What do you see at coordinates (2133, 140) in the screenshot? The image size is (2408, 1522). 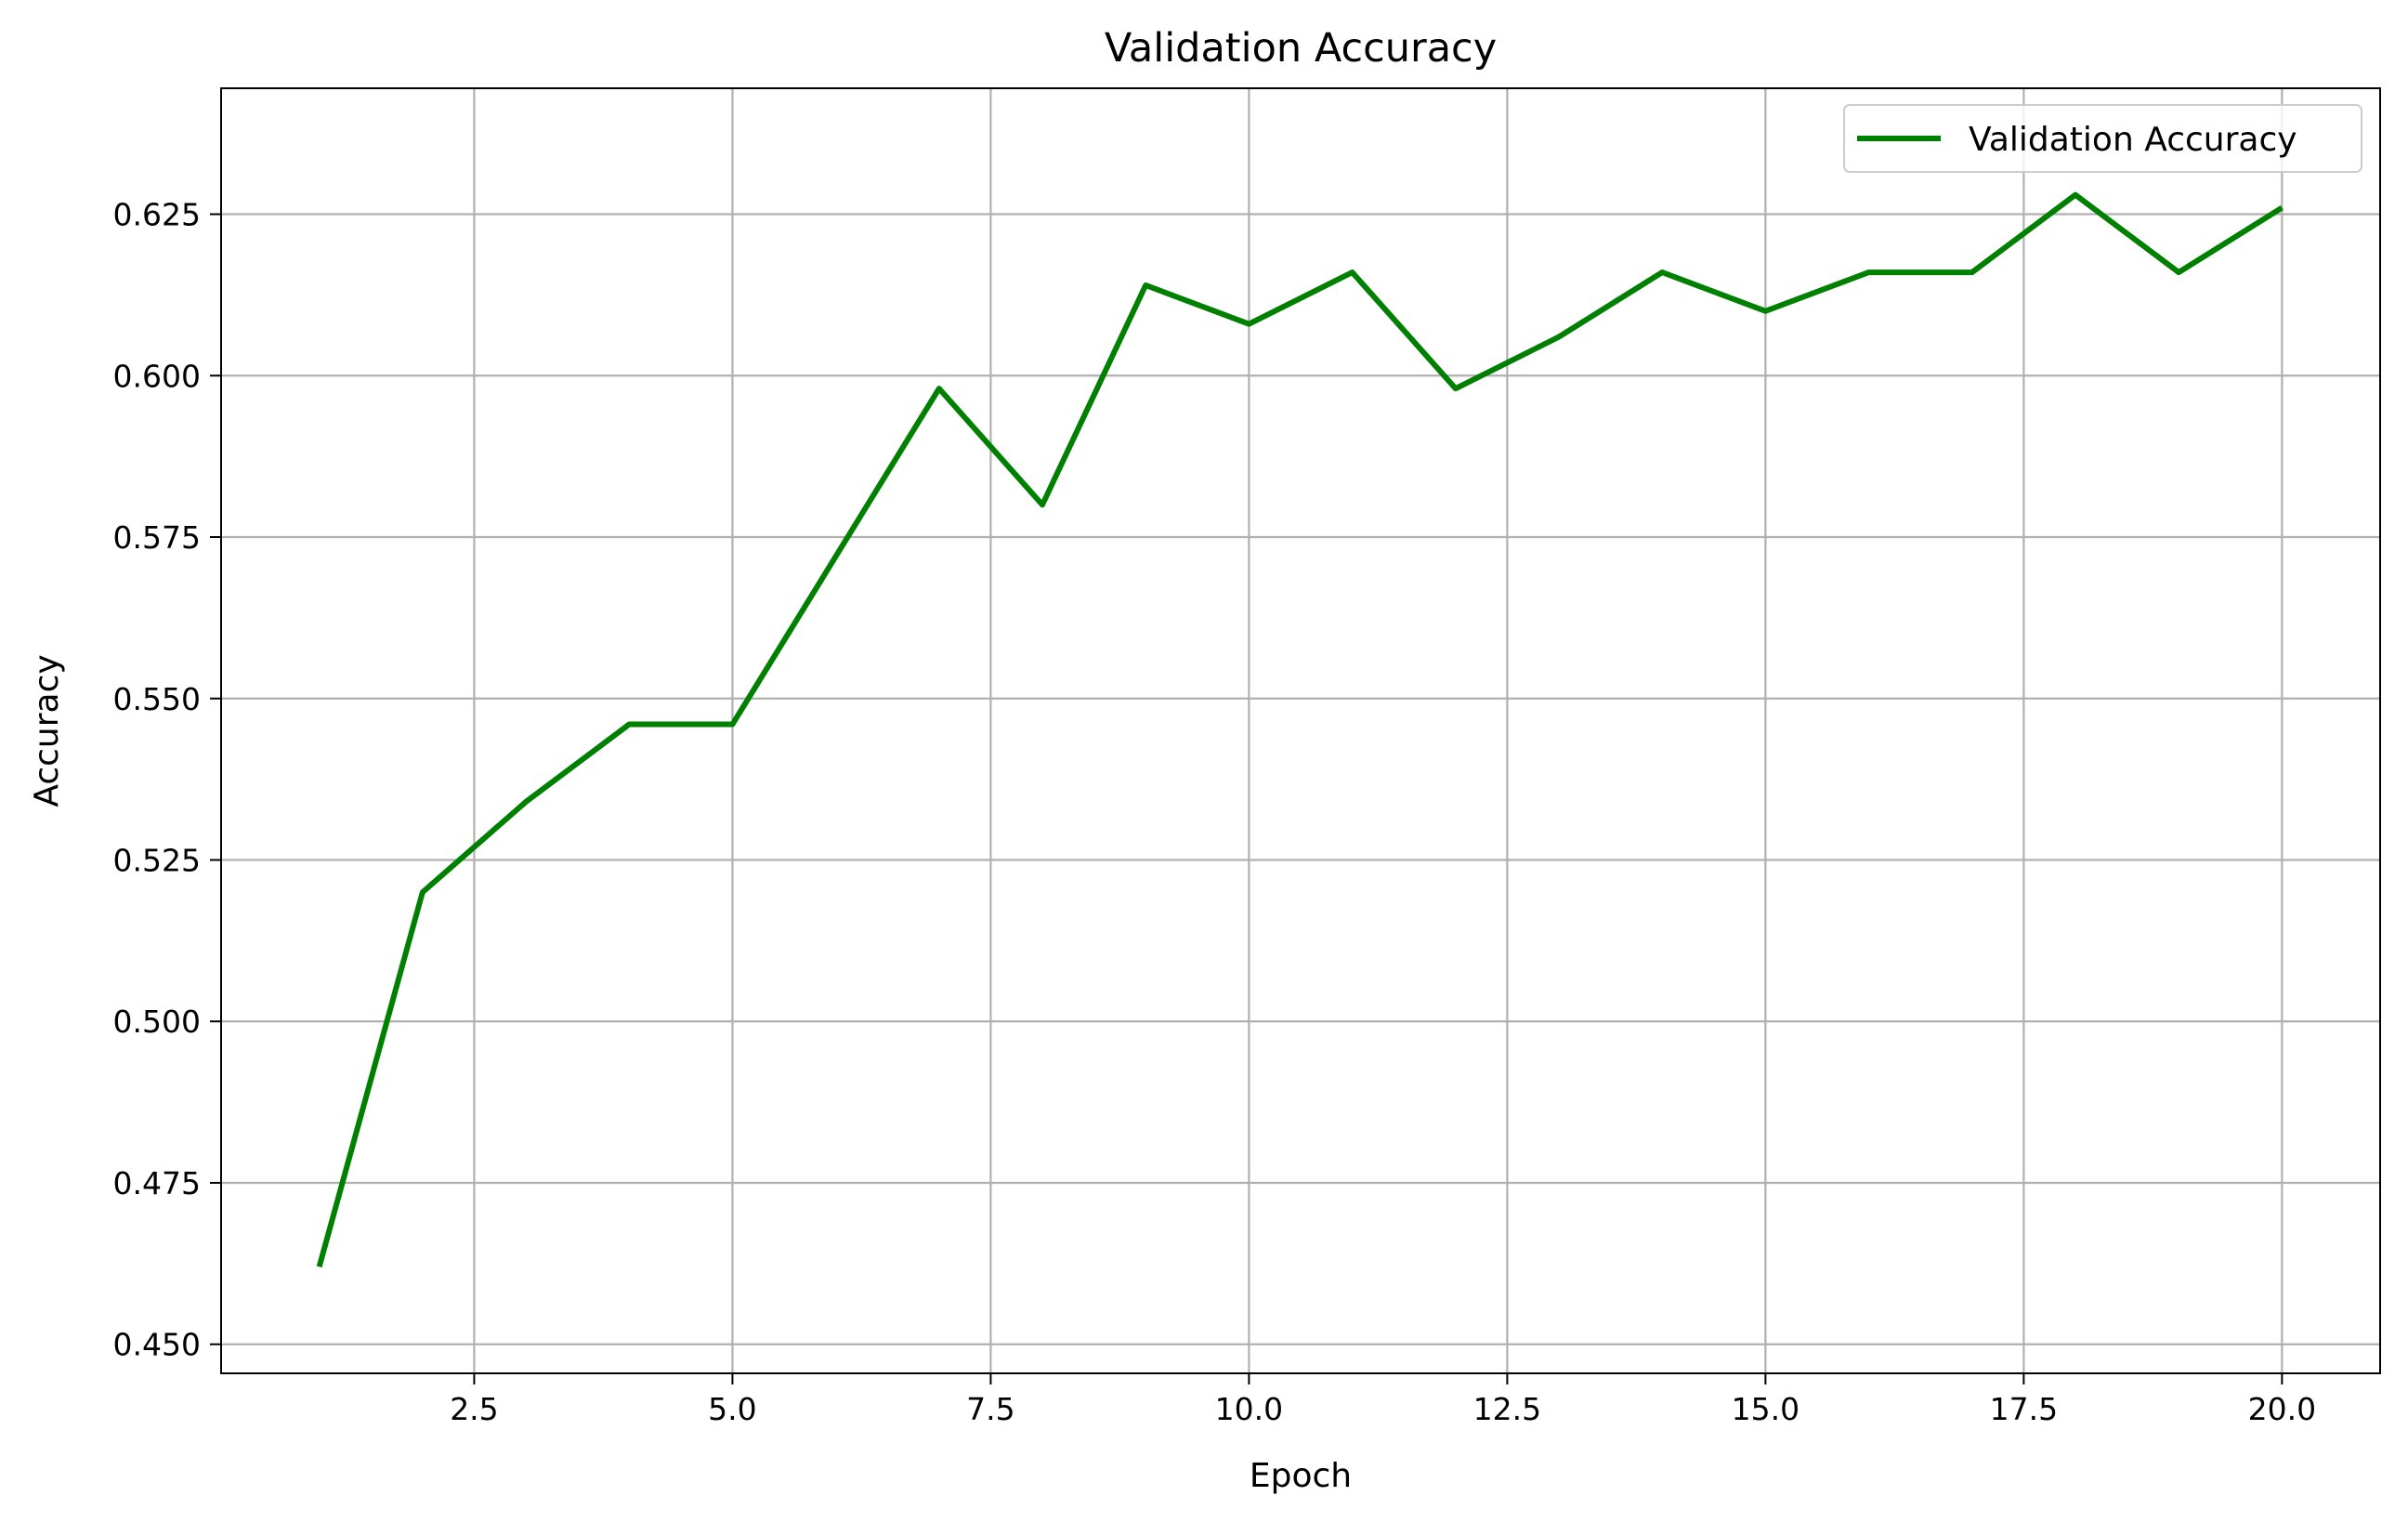 I see `legend-entry-validation-accuracy: Validation Accuracy` at bounding box center [2133, 140].